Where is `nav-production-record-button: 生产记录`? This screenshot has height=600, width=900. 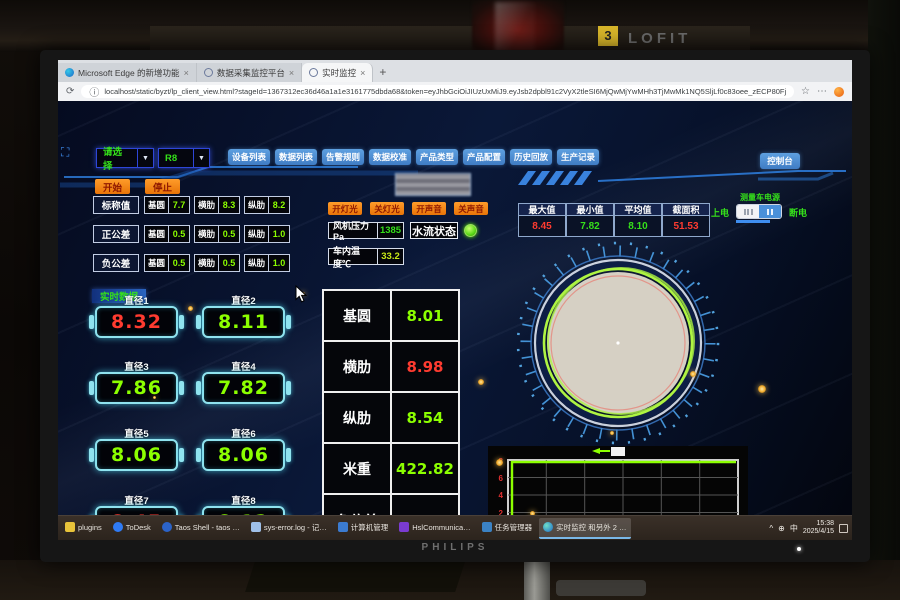
nav-production-record-button: 生产记录 is located at coordinates (578, 157).